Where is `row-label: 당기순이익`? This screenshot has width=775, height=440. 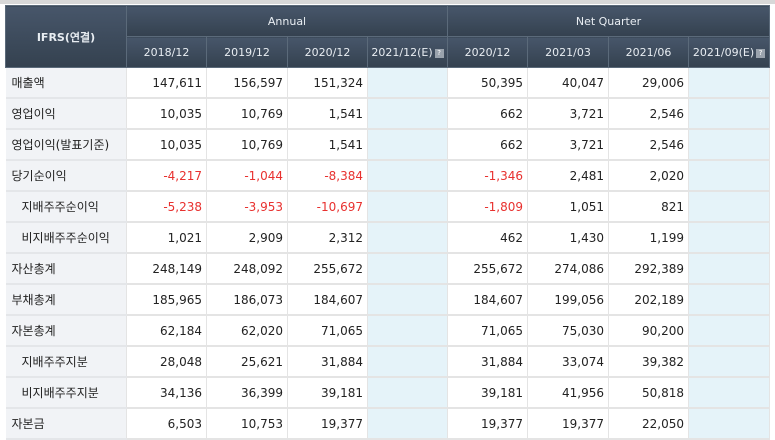
row-label: 당기순이익 is located at coordinates (66, 176).